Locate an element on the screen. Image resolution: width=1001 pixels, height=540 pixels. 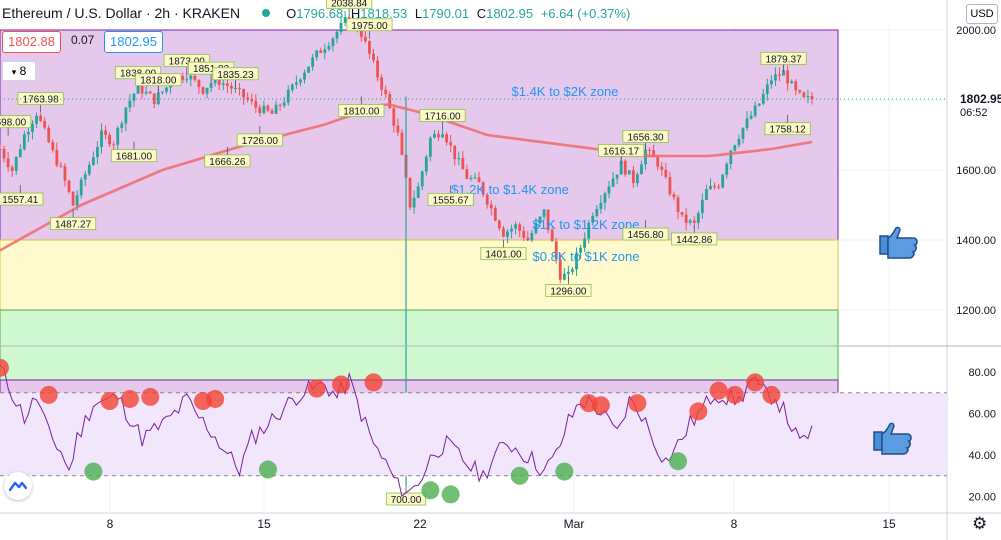
price-label-24: 1879.37 is located at coordinates (784, 59).